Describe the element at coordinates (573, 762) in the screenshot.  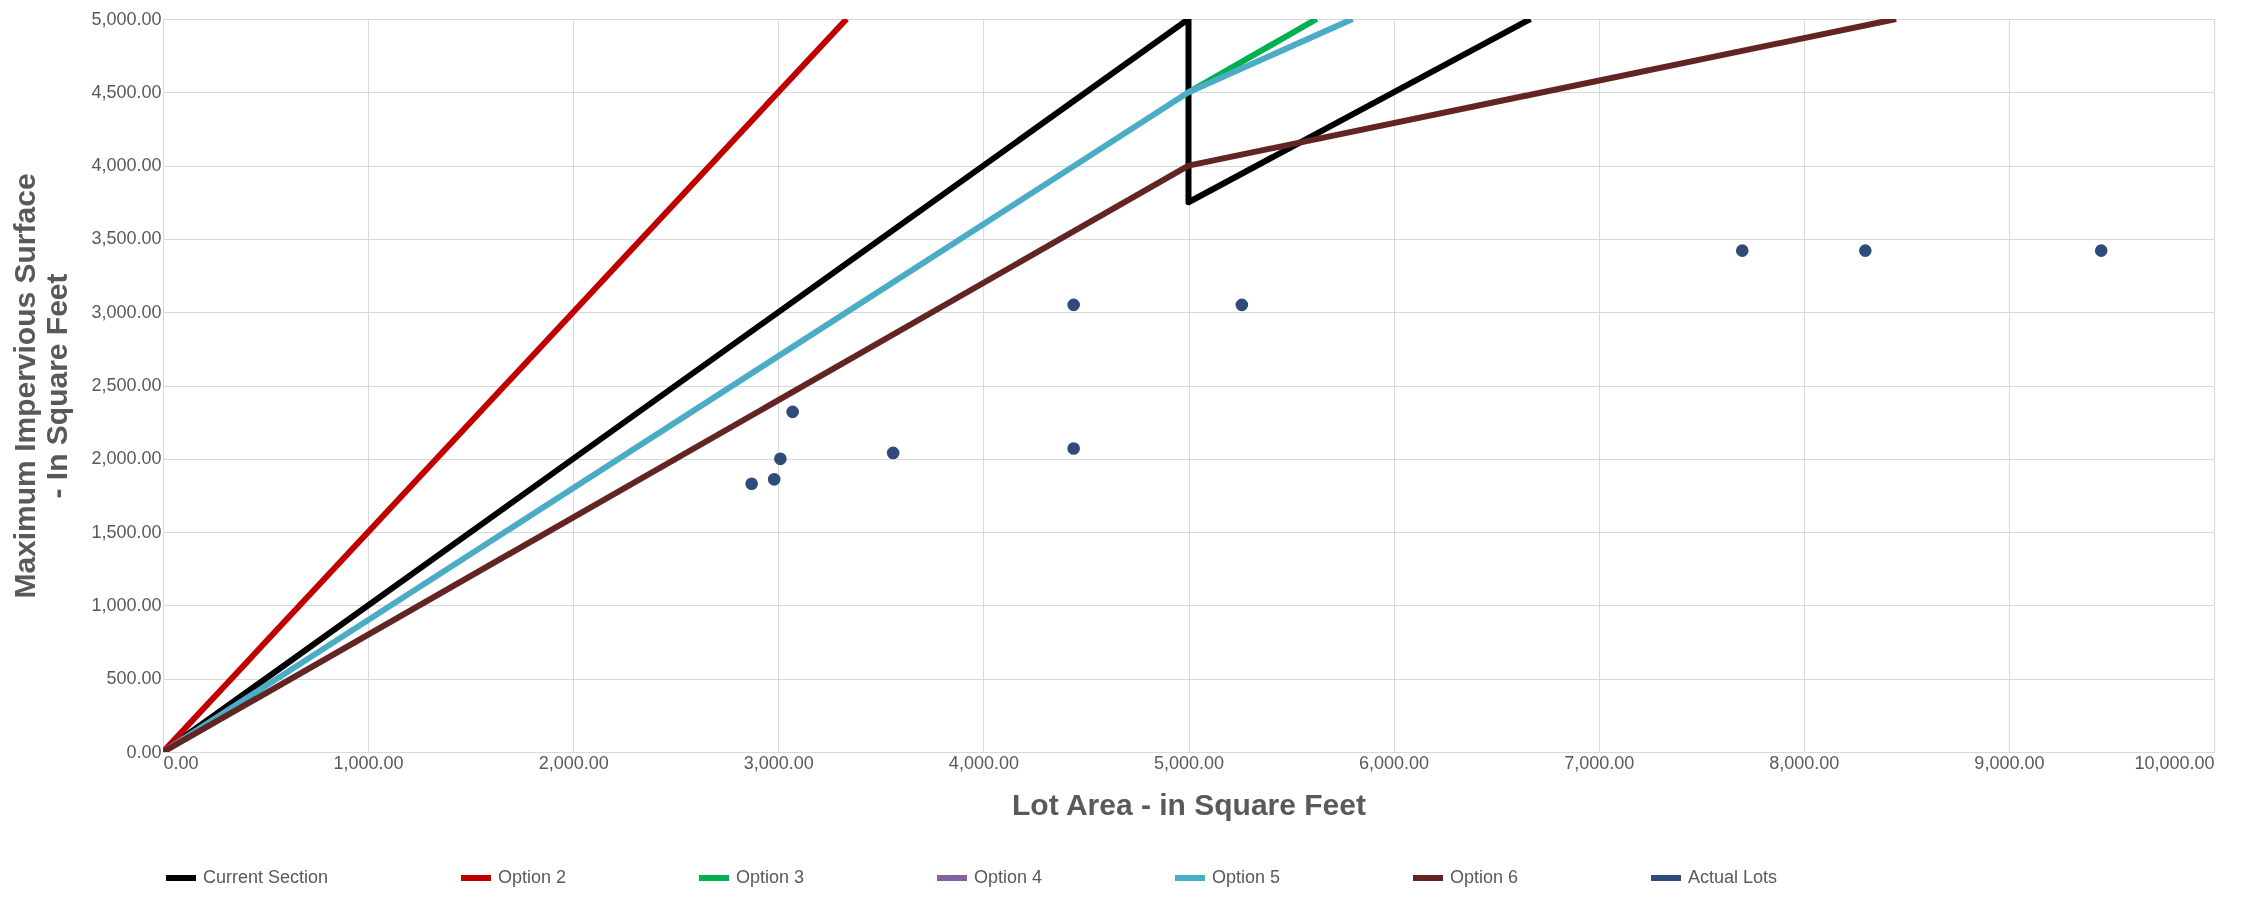
I see `x-tick-label: 2,000.00` at that location.